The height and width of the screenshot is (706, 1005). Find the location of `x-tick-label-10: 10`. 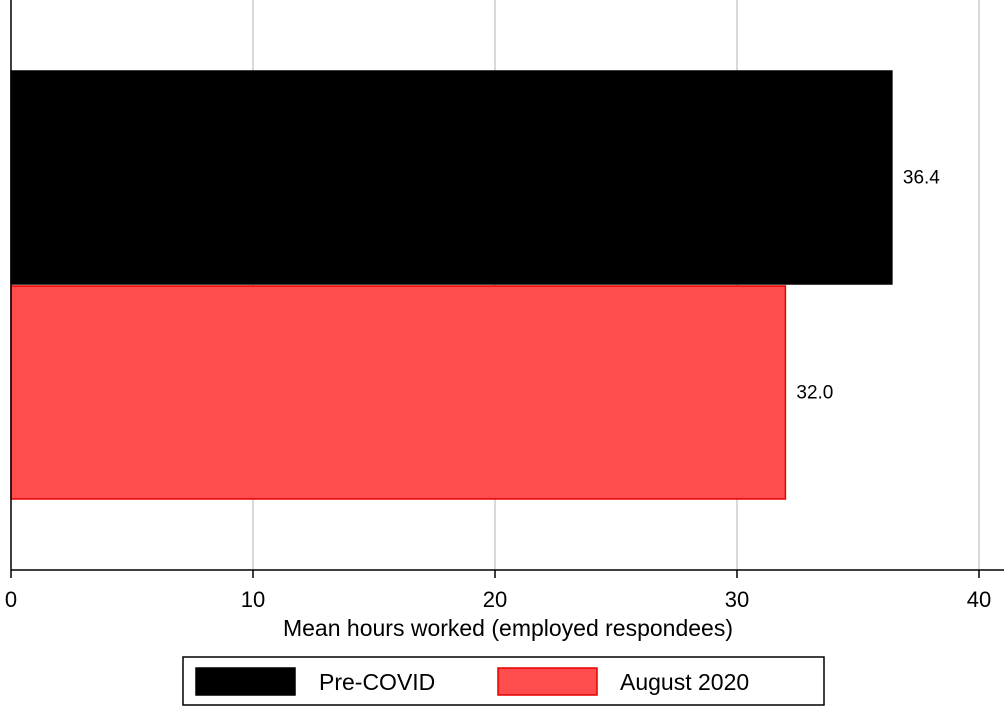

x-tick-label-10: 10 is located at coordinates (253, 599).